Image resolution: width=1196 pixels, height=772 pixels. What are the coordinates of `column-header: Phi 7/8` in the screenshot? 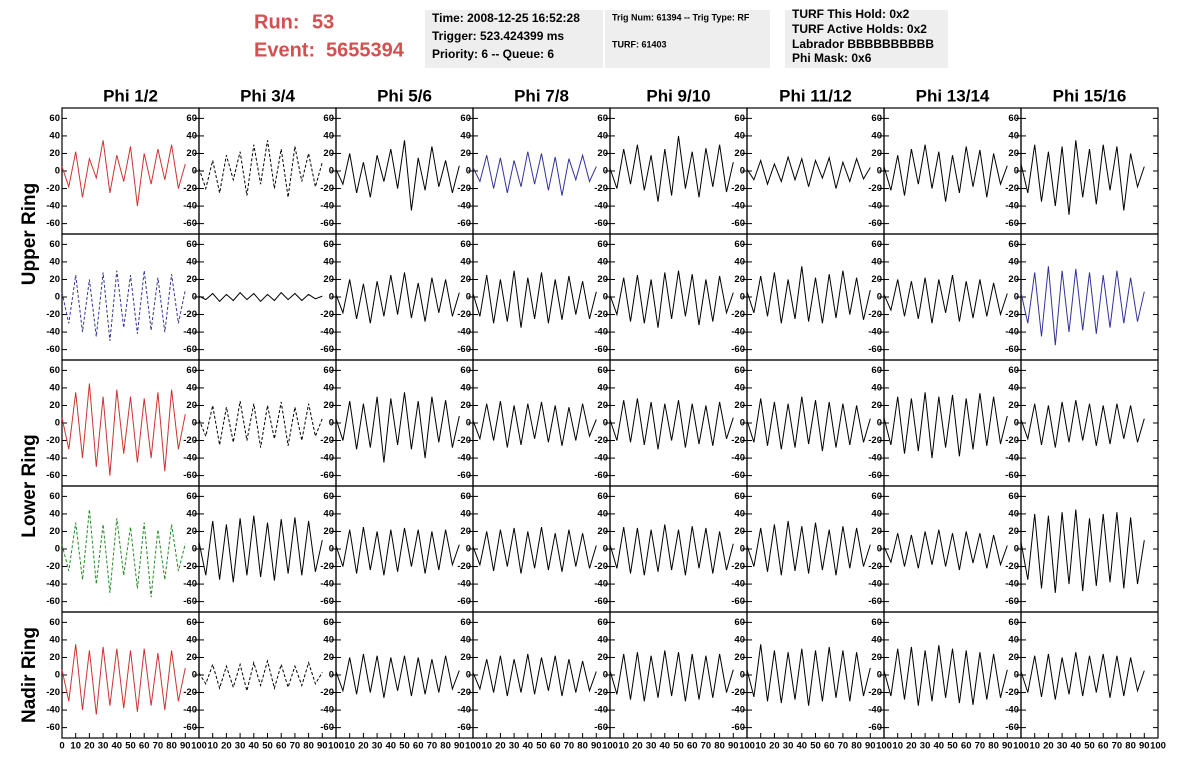 It's located at (541, 95).